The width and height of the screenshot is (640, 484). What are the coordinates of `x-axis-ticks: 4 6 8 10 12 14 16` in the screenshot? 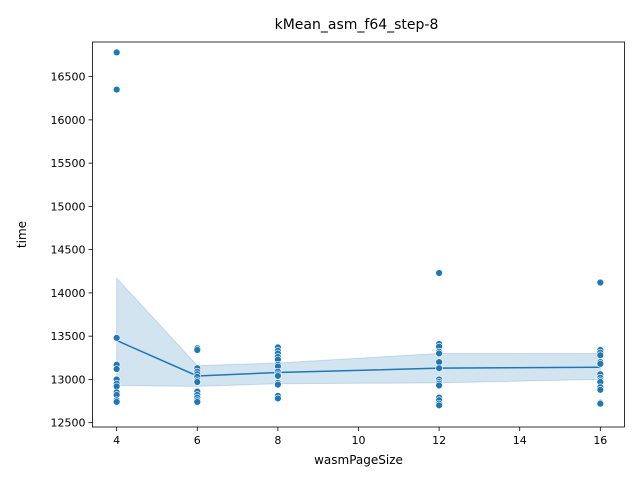 It's located at (360, 437).